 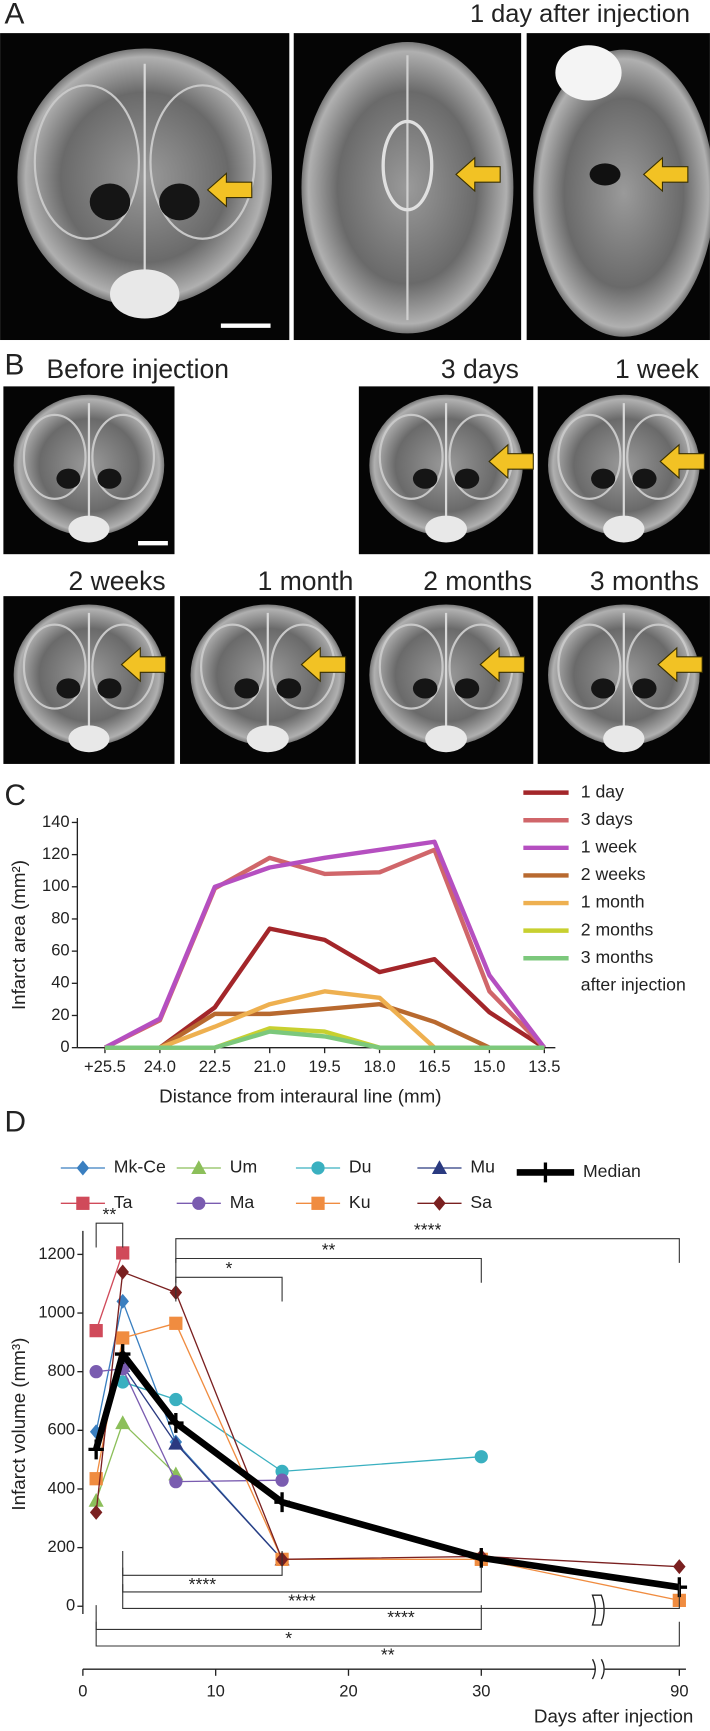 What do you see at coordinates (18, 1424) in the screenshot?
I see `y-axis-label: Infarct volume (mm³)` at bounding box center [18, 1424].